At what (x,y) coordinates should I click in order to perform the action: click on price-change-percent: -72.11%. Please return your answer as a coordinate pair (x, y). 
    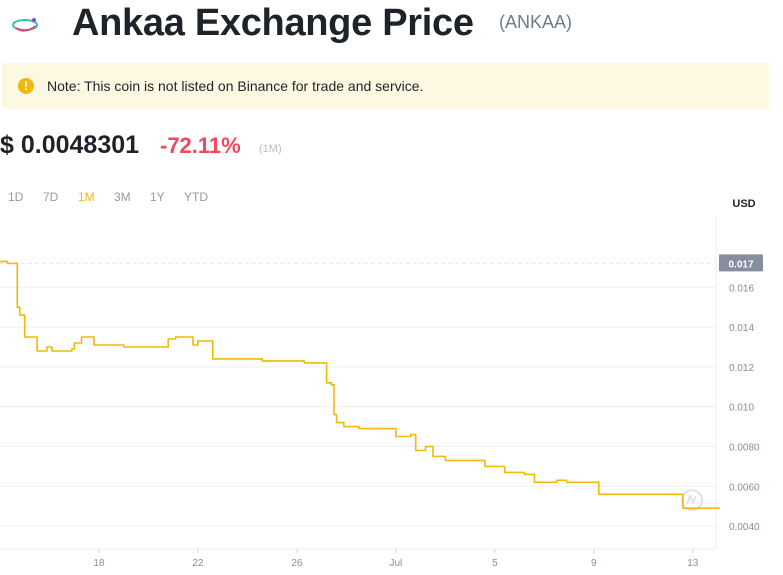
    Looking at the image, I should click on (200, 145).